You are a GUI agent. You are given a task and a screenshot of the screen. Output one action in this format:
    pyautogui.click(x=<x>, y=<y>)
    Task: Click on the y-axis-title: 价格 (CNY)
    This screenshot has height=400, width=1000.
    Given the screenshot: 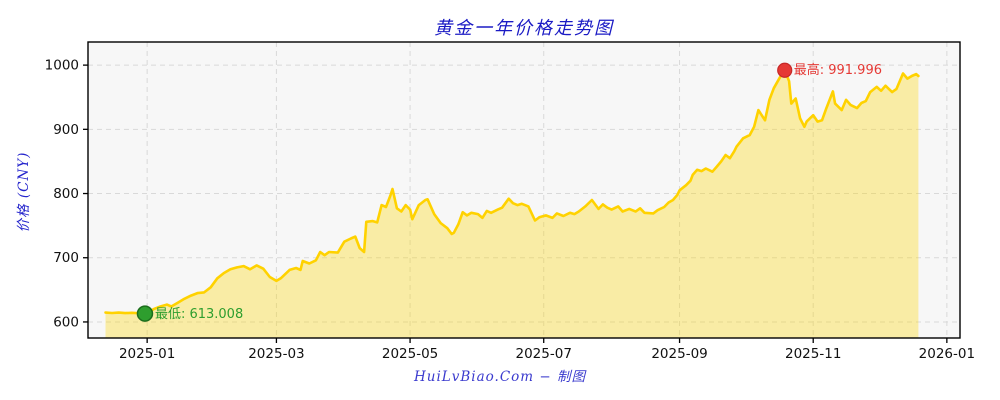 What is the action you would take?
    pyautogui.click(x=24, y=192)
    